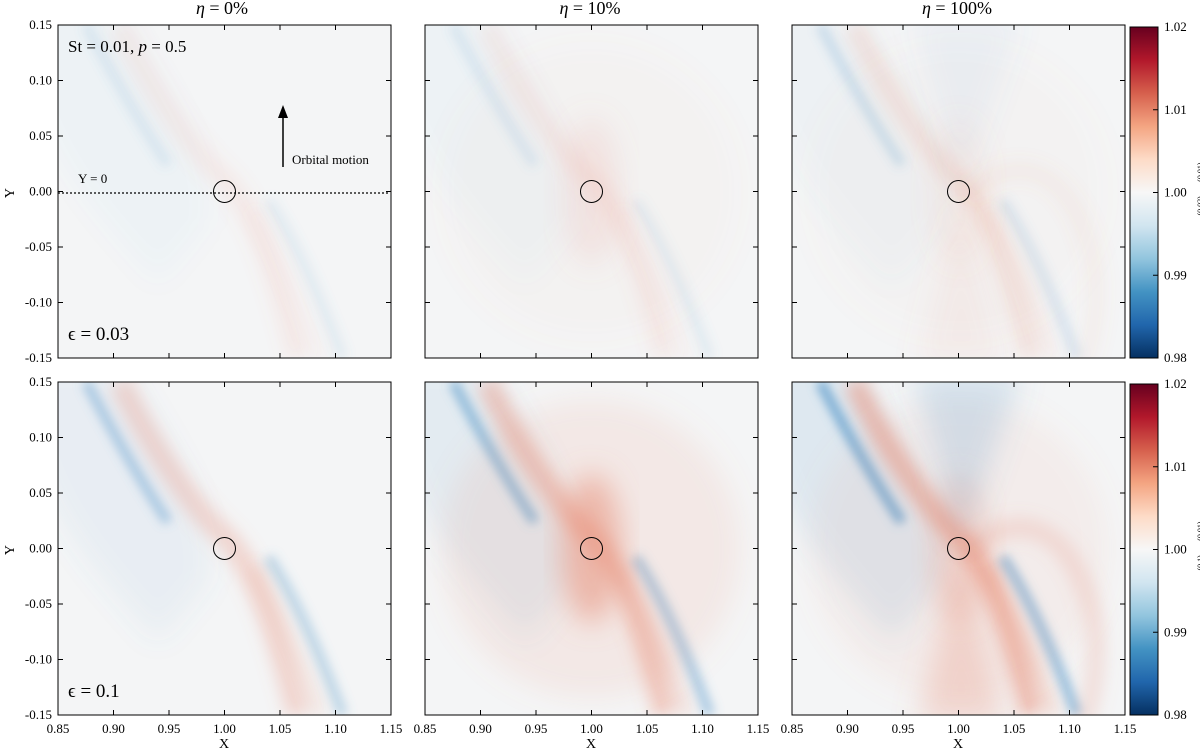 The height and width of the screenshot is (751, 1200). I want to click on column-titles: η = 0% η = 10% η = 100%, so click(594, 9).